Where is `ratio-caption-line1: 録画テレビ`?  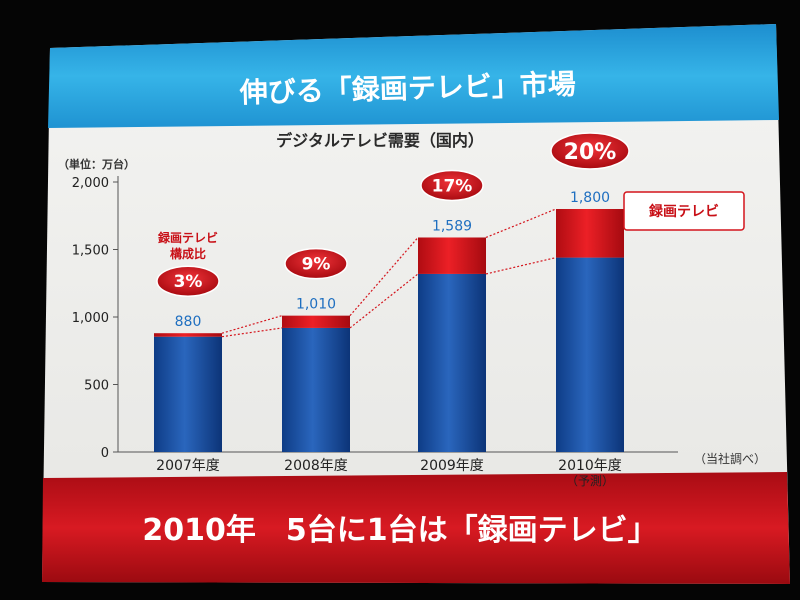 ratio-caption-line1: 録画テレビ is located at coordinates (188, 237).